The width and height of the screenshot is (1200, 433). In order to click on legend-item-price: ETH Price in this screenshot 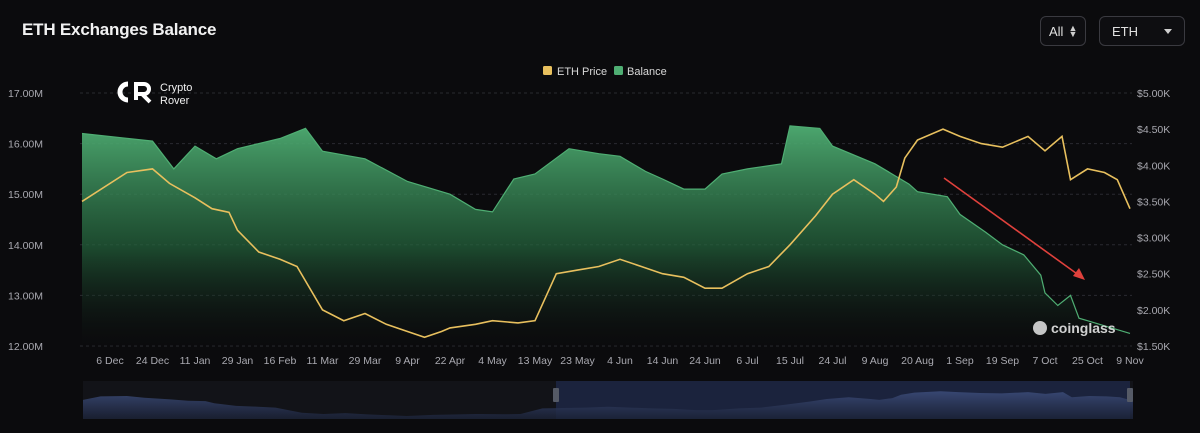, I will do `click(582, 72)`.